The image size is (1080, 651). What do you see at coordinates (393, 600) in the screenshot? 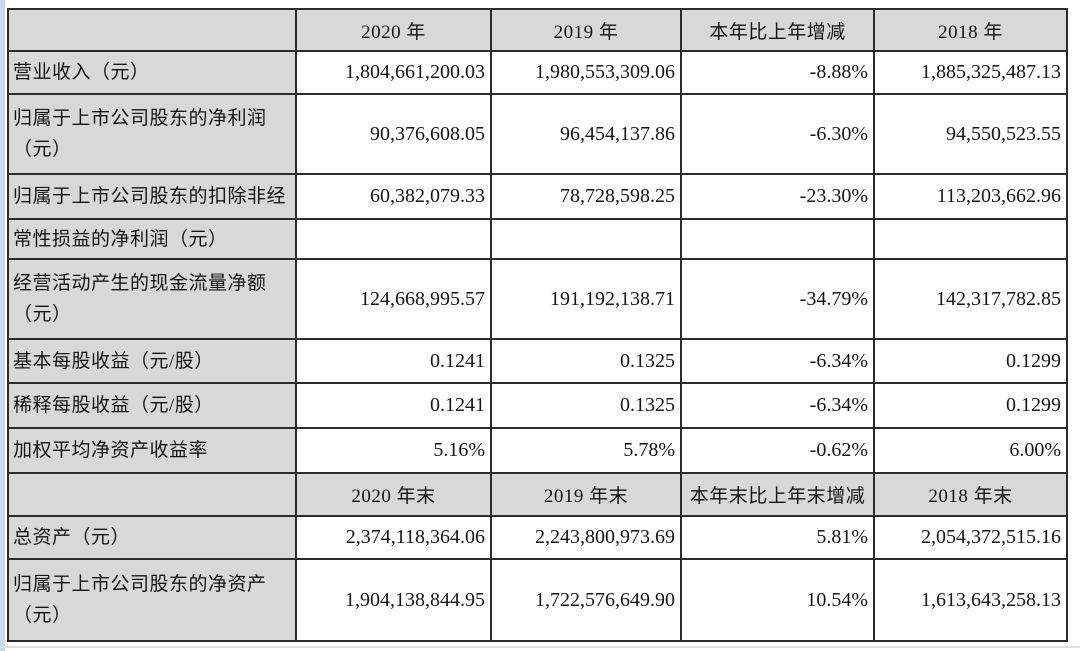
I see `value-cell: 1,904,138,844.95` at bounding box center [393, 600].